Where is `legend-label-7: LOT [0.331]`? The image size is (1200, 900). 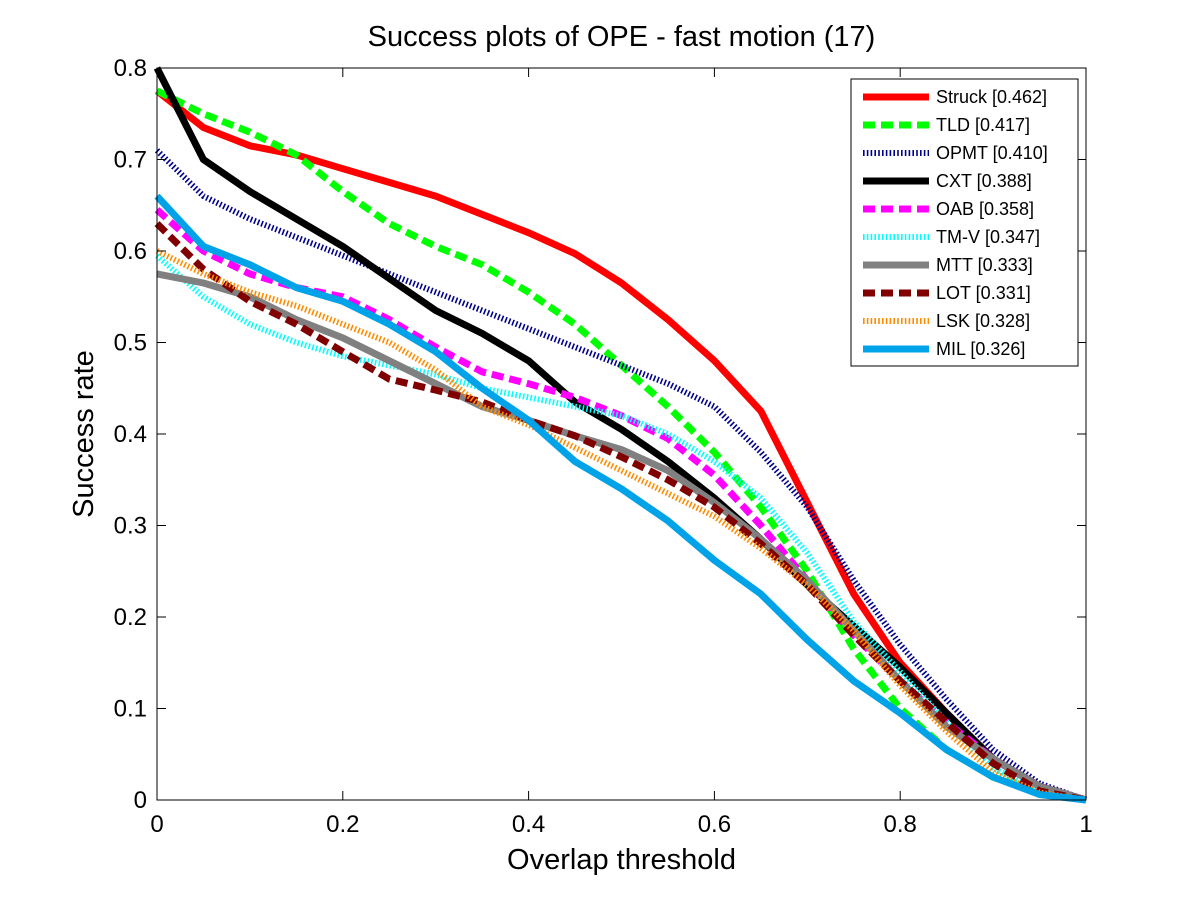
legend-label-7: LOT [0.331] is located at coordinates (983, 293).